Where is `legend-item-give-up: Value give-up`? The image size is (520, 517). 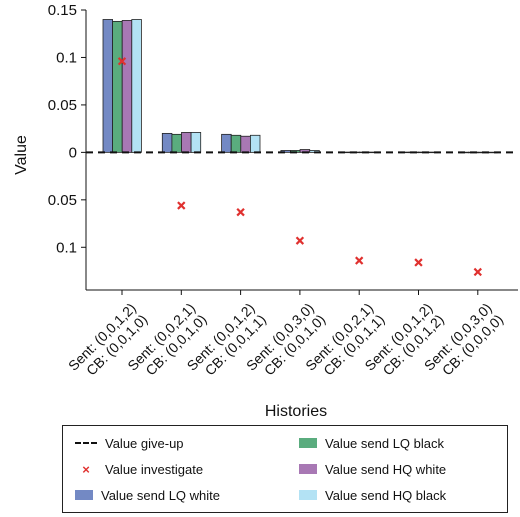 legend-item-give-up: Value give-up is located at coordinates (129, 443).